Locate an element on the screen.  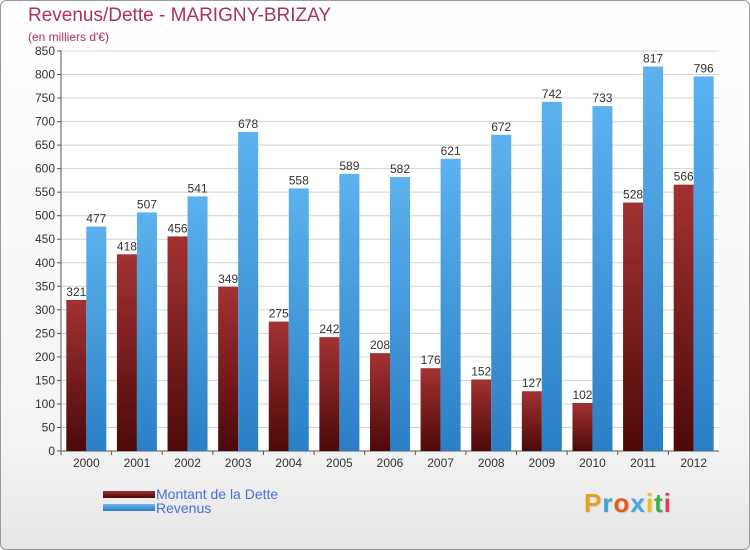
data-label-debt: 176 is located at coordinates (431, 360).